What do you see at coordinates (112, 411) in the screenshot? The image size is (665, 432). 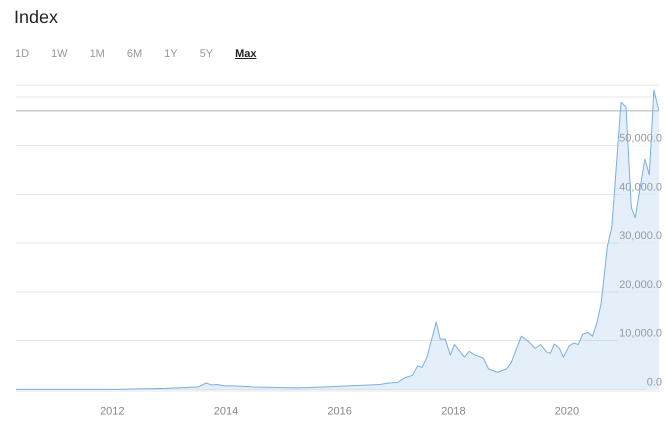 I see `x-tick-label: 2012` at bounding box center [112, 411].